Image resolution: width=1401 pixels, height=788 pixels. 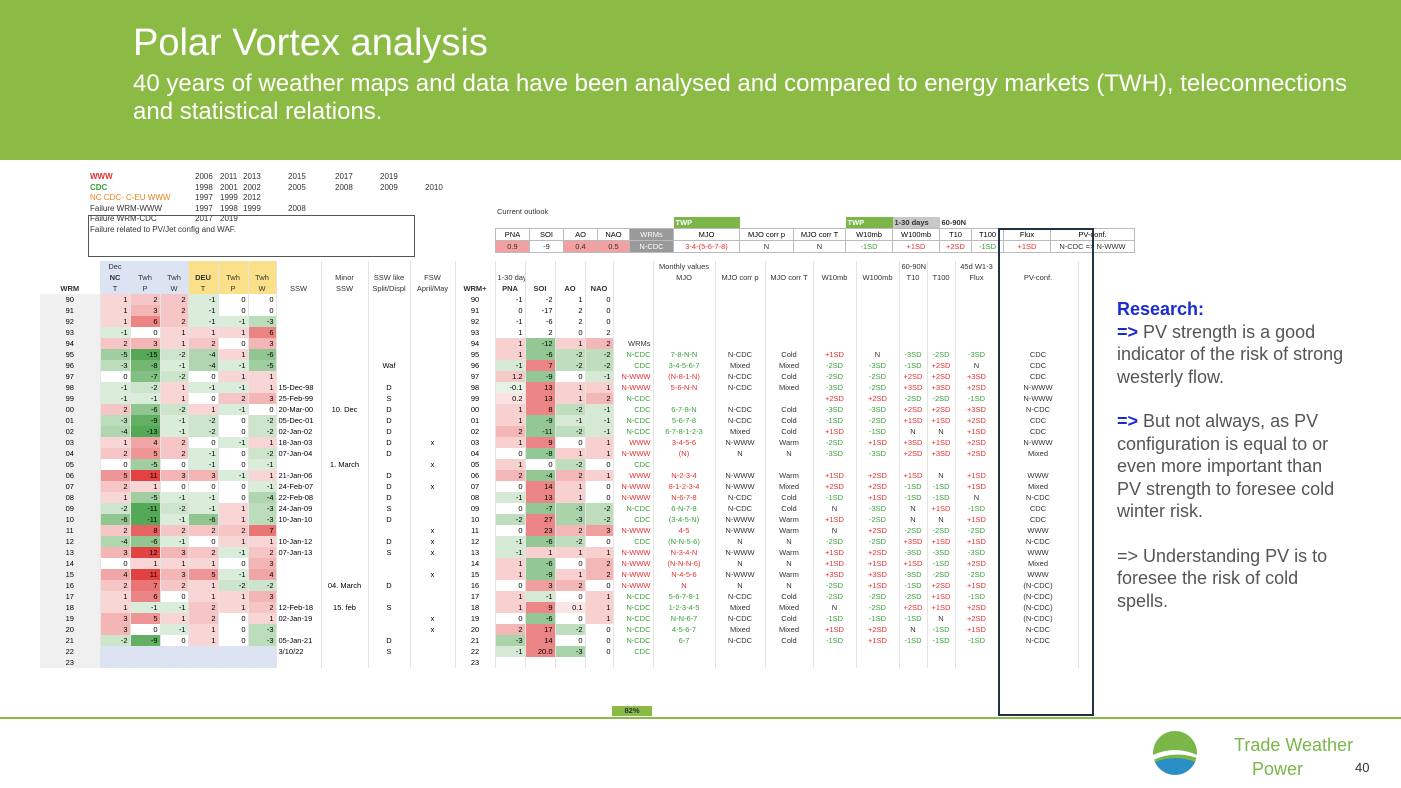 What do you see at coordinates (204, 208) in the screenshot?
I see `legend-year: 1997` at bounding box center [204, 208].